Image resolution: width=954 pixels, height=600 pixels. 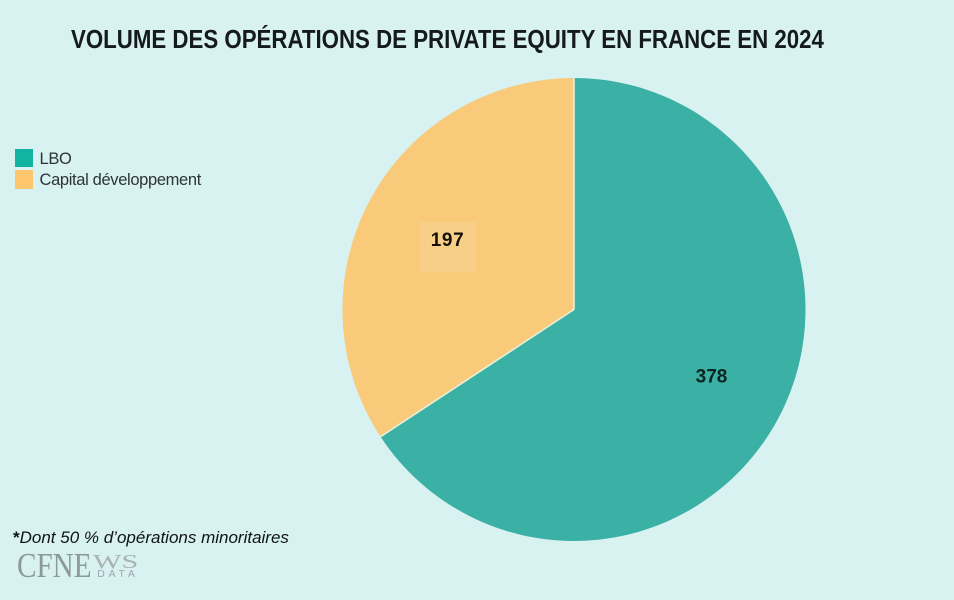 What do you see at coordinates (448, 240) in the screenshot?
I see `svg-text: 197` at bounding box center [448, 240].